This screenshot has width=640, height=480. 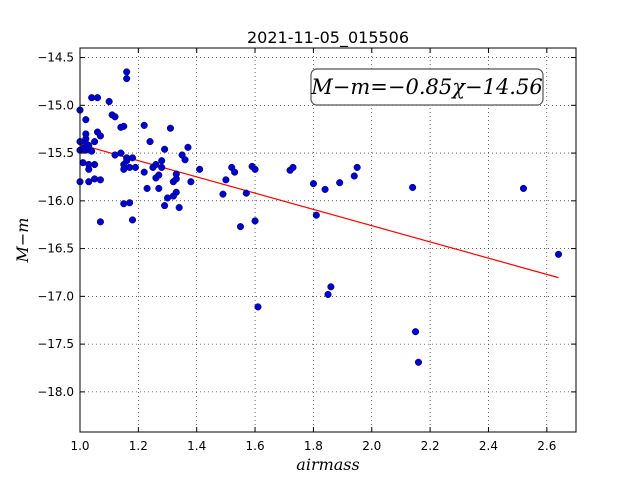 What do you see at coordinates (196, 446) in the screenshot?
I see `x-tick-label: 1.4` at bounding box center [196, 446].